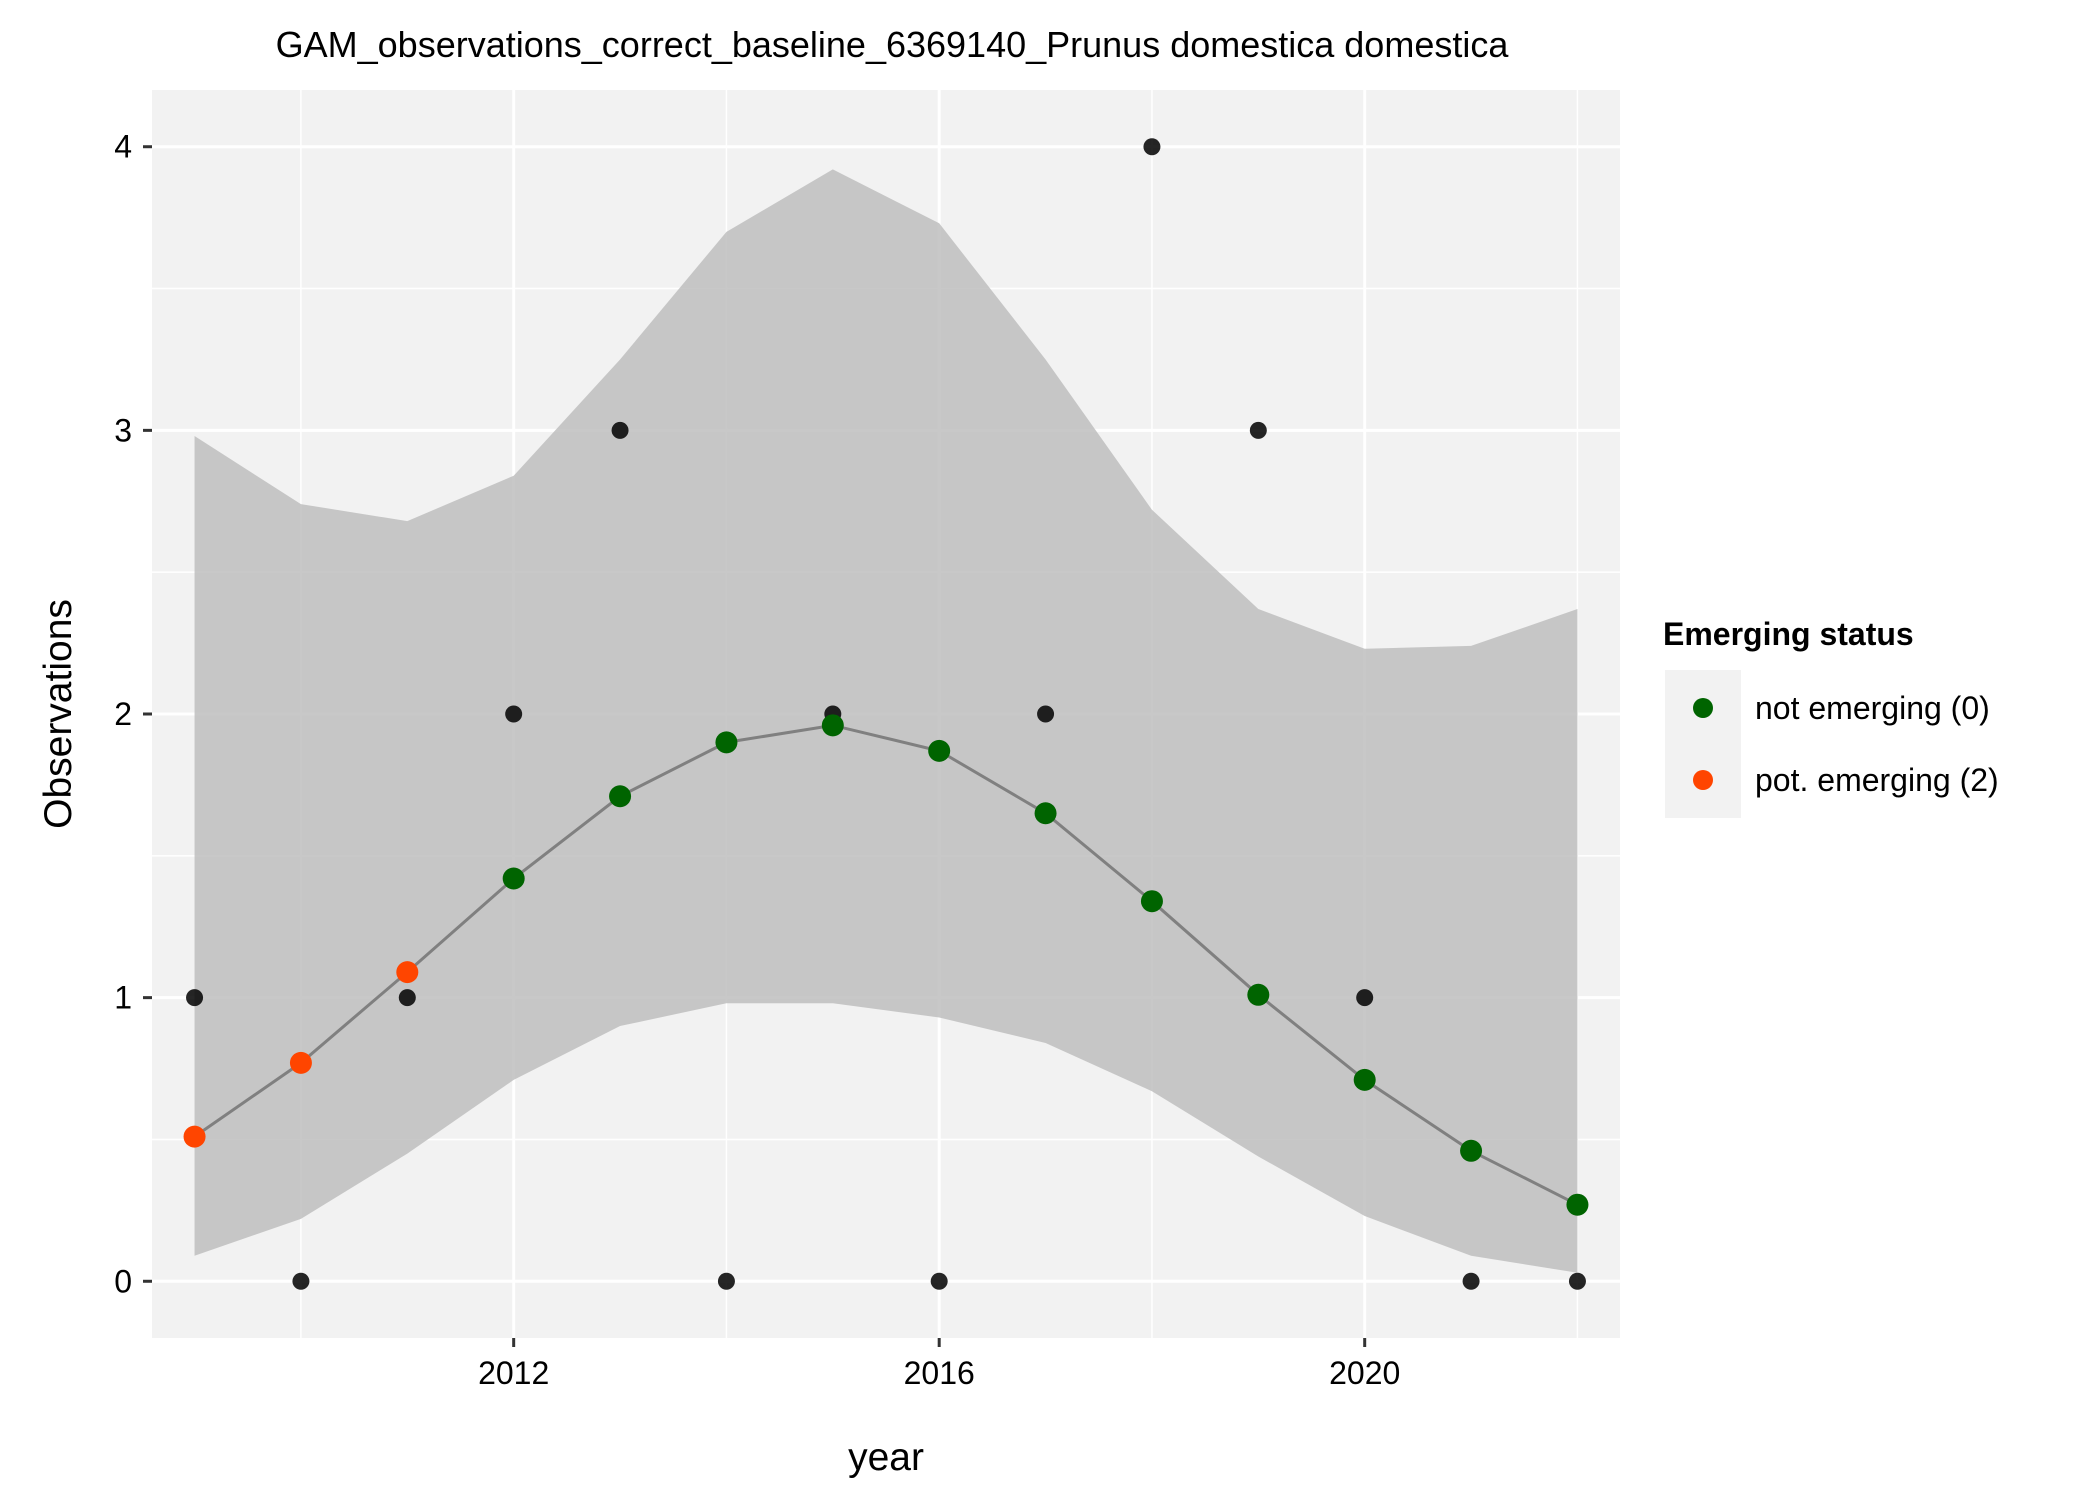  Describe the element at coordinates (133, 714) in the screenshot. I see `y-axis: 0 1 2 3 4` at that location.